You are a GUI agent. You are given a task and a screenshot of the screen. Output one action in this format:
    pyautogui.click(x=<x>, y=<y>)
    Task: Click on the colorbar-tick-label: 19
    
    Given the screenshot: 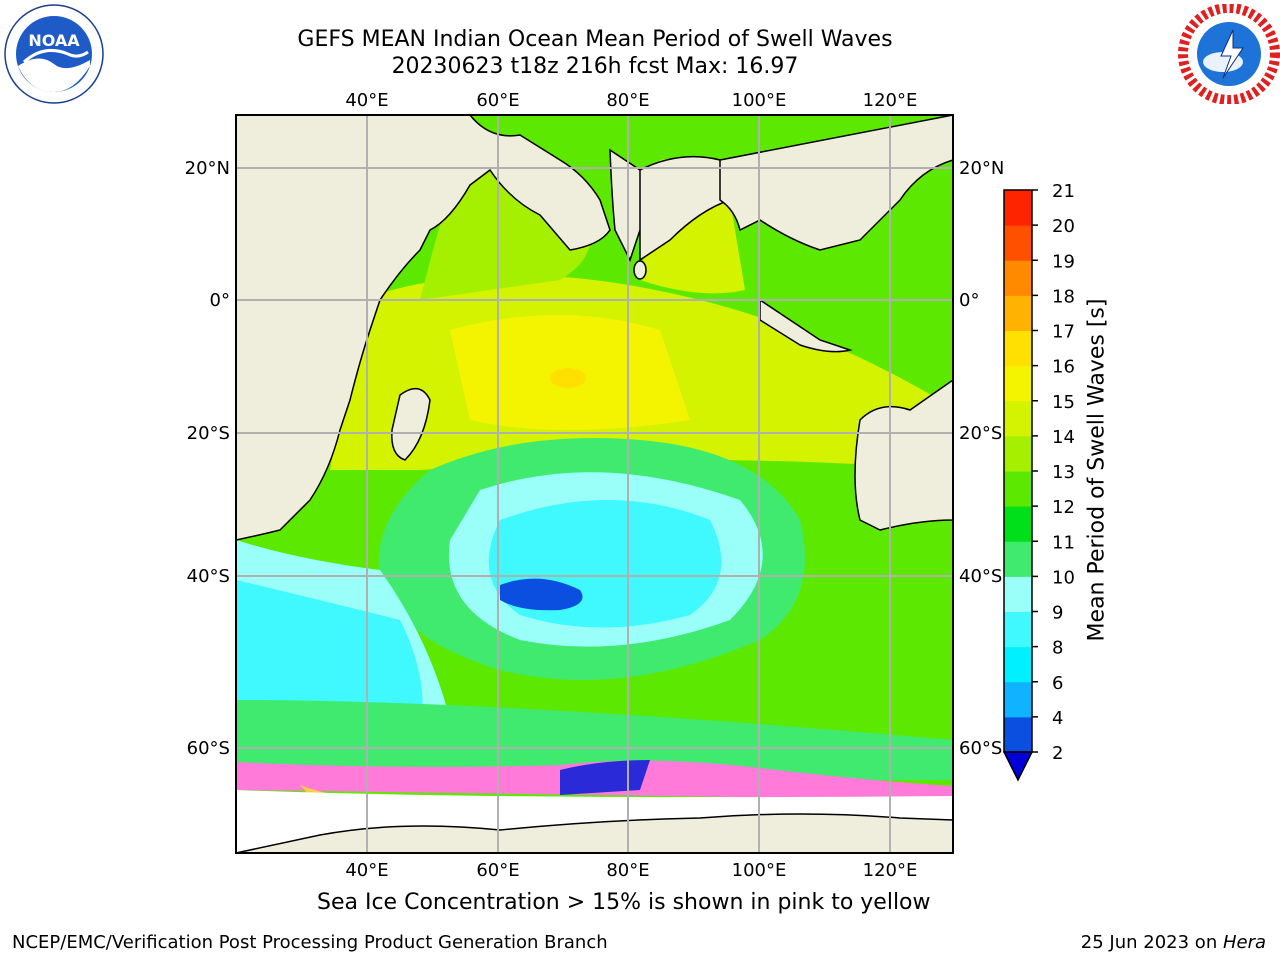 What is the action you would take?
    pyautogui.click(x=1063, y=261)
    